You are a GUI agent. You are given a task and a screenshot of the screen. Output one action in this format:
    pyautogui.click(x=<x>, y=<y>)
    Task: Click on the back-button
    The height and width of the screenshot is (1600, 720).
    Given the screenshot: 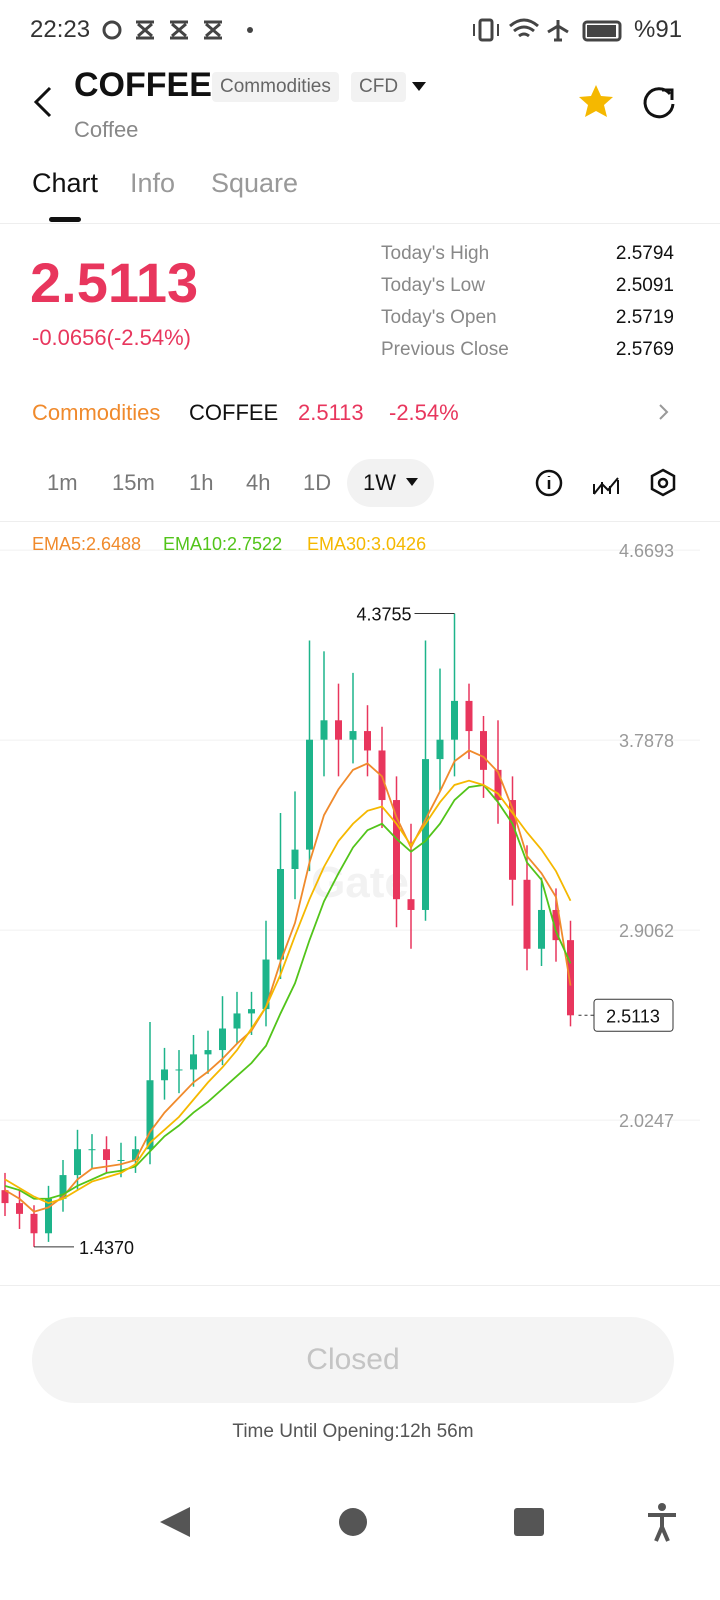 What is the action you would take?
    pyautogui.click(x=43, y=102)
    